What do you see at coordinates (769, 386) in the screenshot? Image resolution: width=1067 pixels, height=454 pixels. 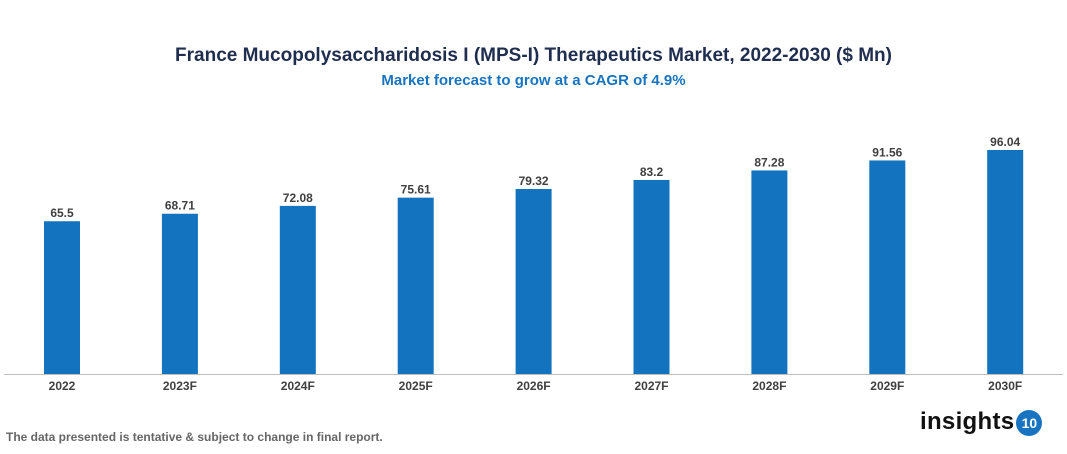 I see `x-tick-label: 2028F` at bounding box center [769, 386].